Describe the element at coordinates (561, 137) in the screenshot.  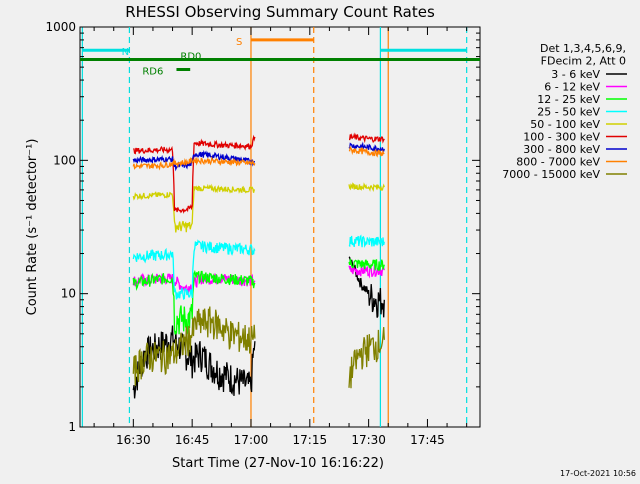
I see `legend-entry-label-5: 100 - 300 keV` at that location.